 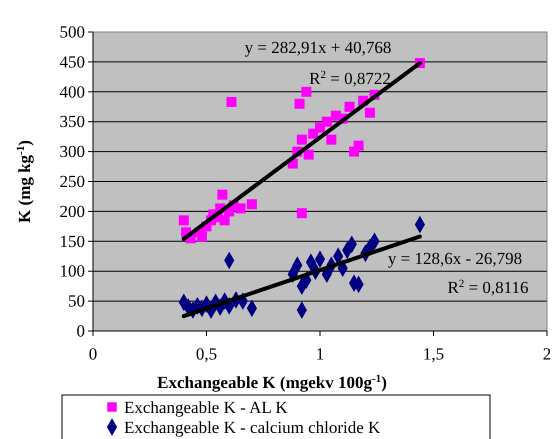 What do you see at coordinates (72, 62) in the screenshot?
I see `y-tick-label: 450` at bounding box center [72, 62].